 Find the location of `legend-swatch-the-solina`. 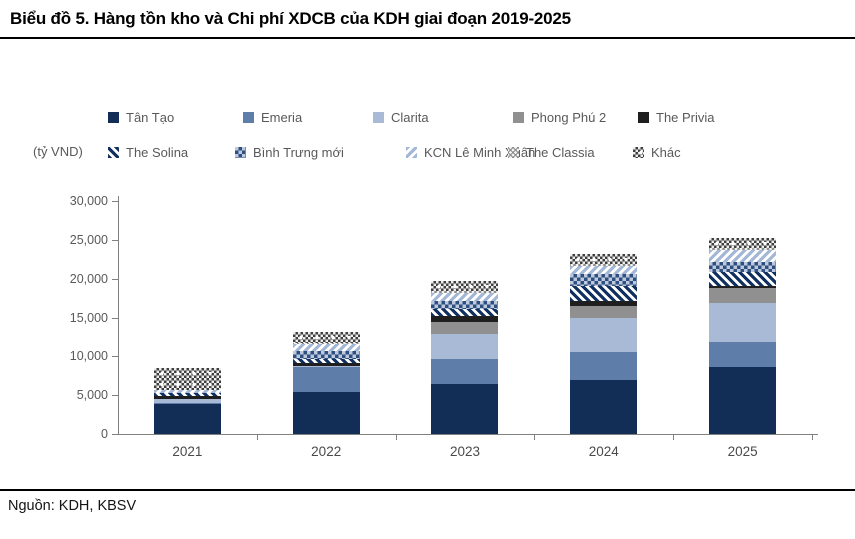

legend-swatch-the-solina is located at coordinates (113, 152).